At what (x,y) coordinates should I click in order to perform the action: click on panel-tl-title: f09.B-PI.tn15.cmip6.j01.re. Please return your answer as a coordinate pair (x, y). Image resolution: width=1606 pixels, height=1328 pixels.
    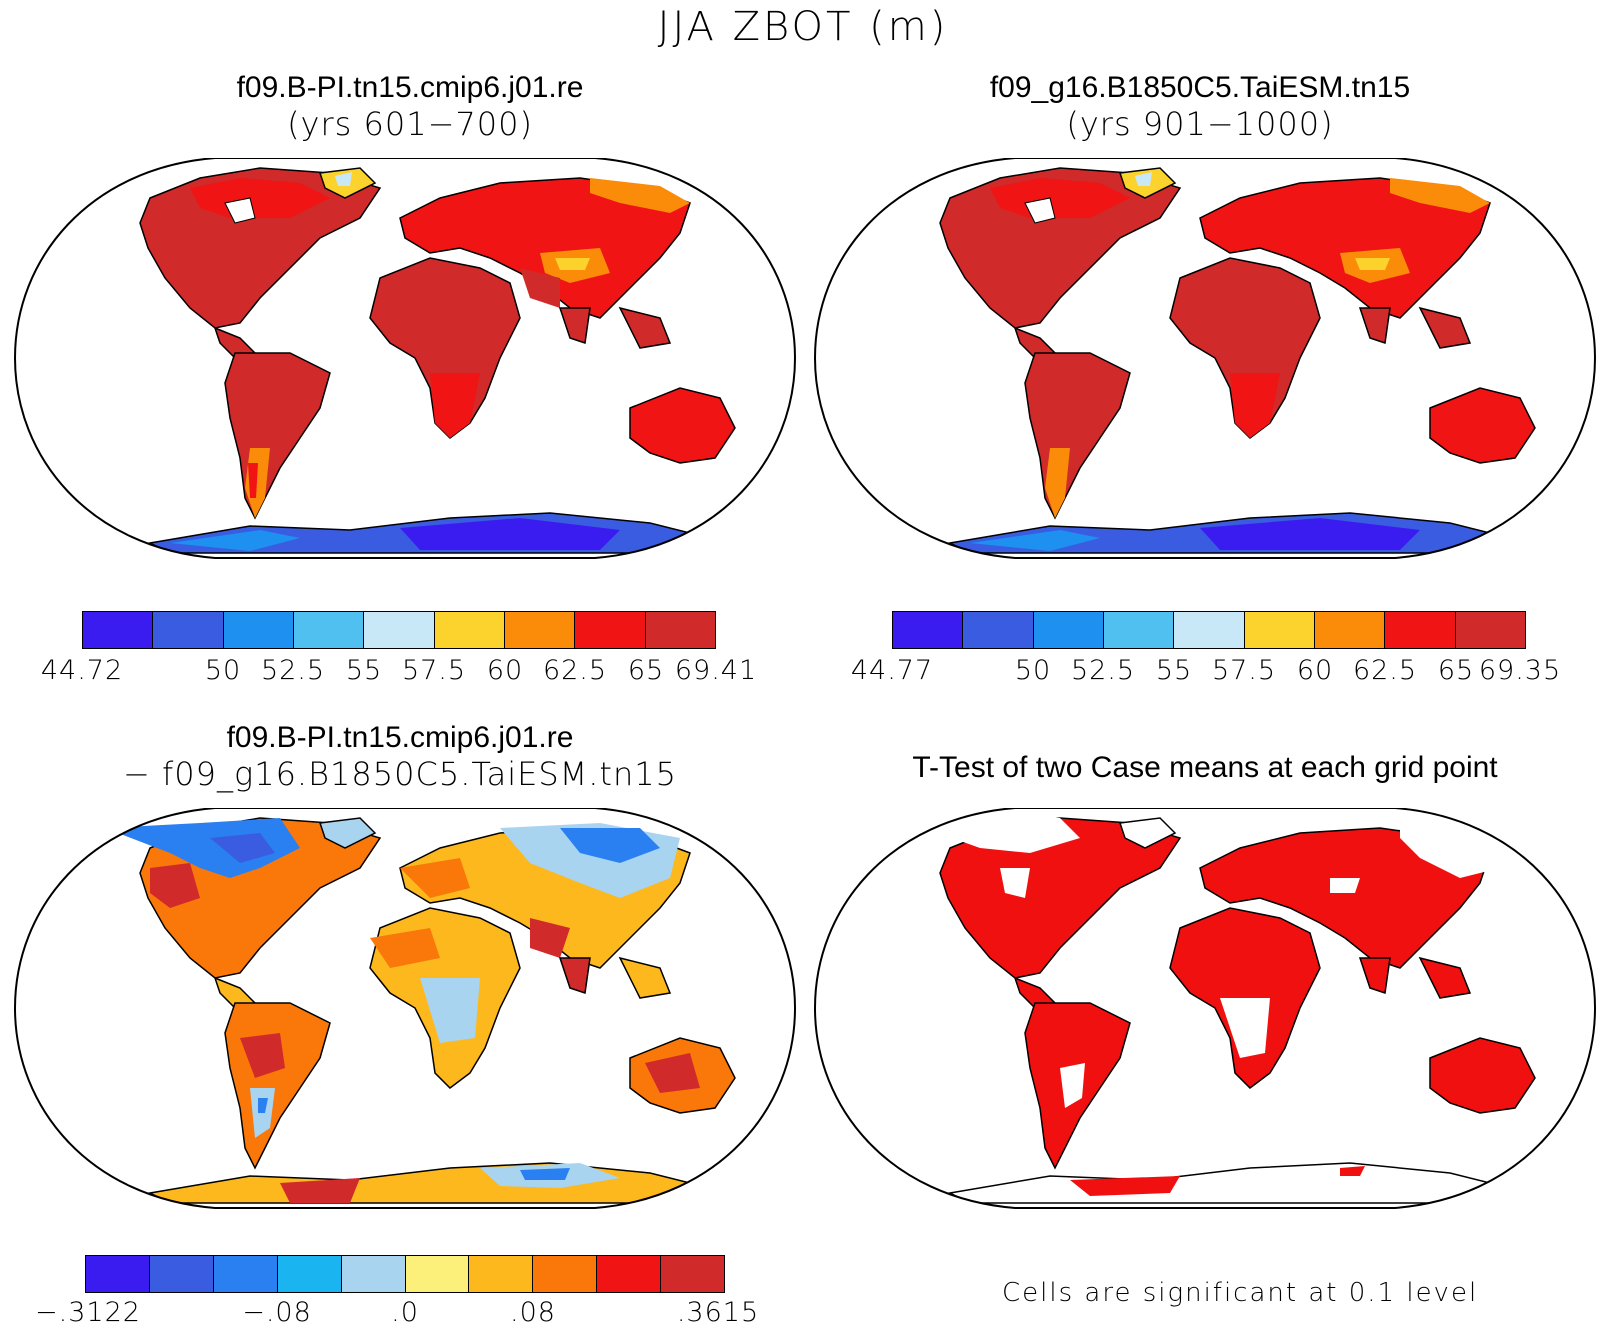
    Looking at the image, I should click on (410, 87).